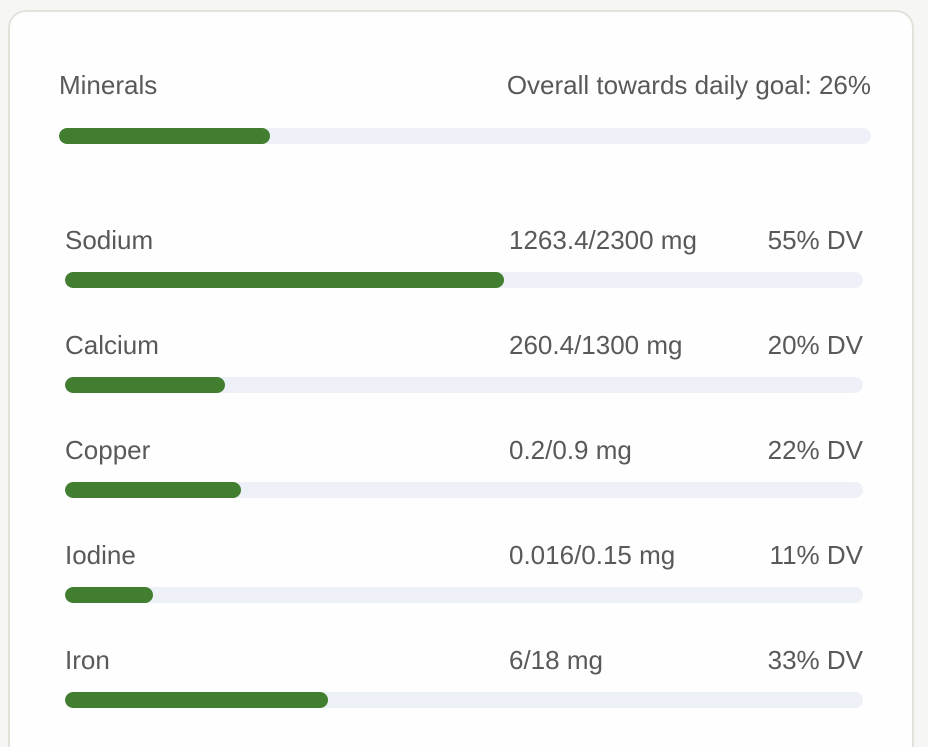  I want to click on mineral-name: Calcium, so click(112, 345).